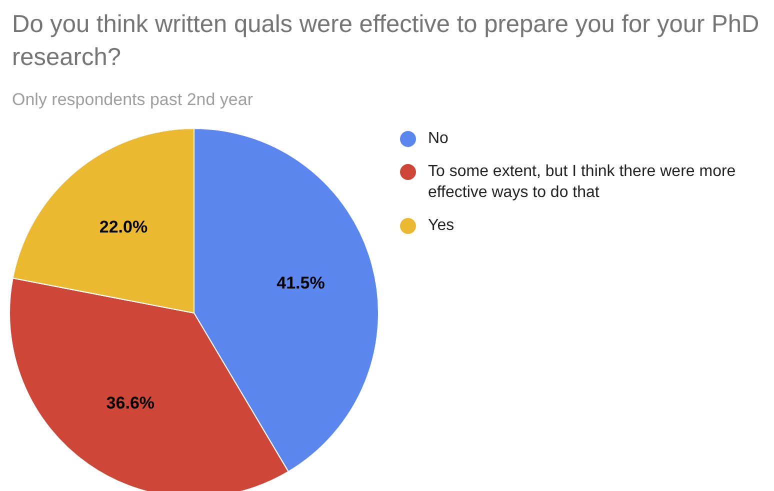 Image resolution: width=774 pixels, height=491 pixels. Describe the element at coordinates (123, 226) in the screenshot. I see `data-label: 22.0%` at that location.